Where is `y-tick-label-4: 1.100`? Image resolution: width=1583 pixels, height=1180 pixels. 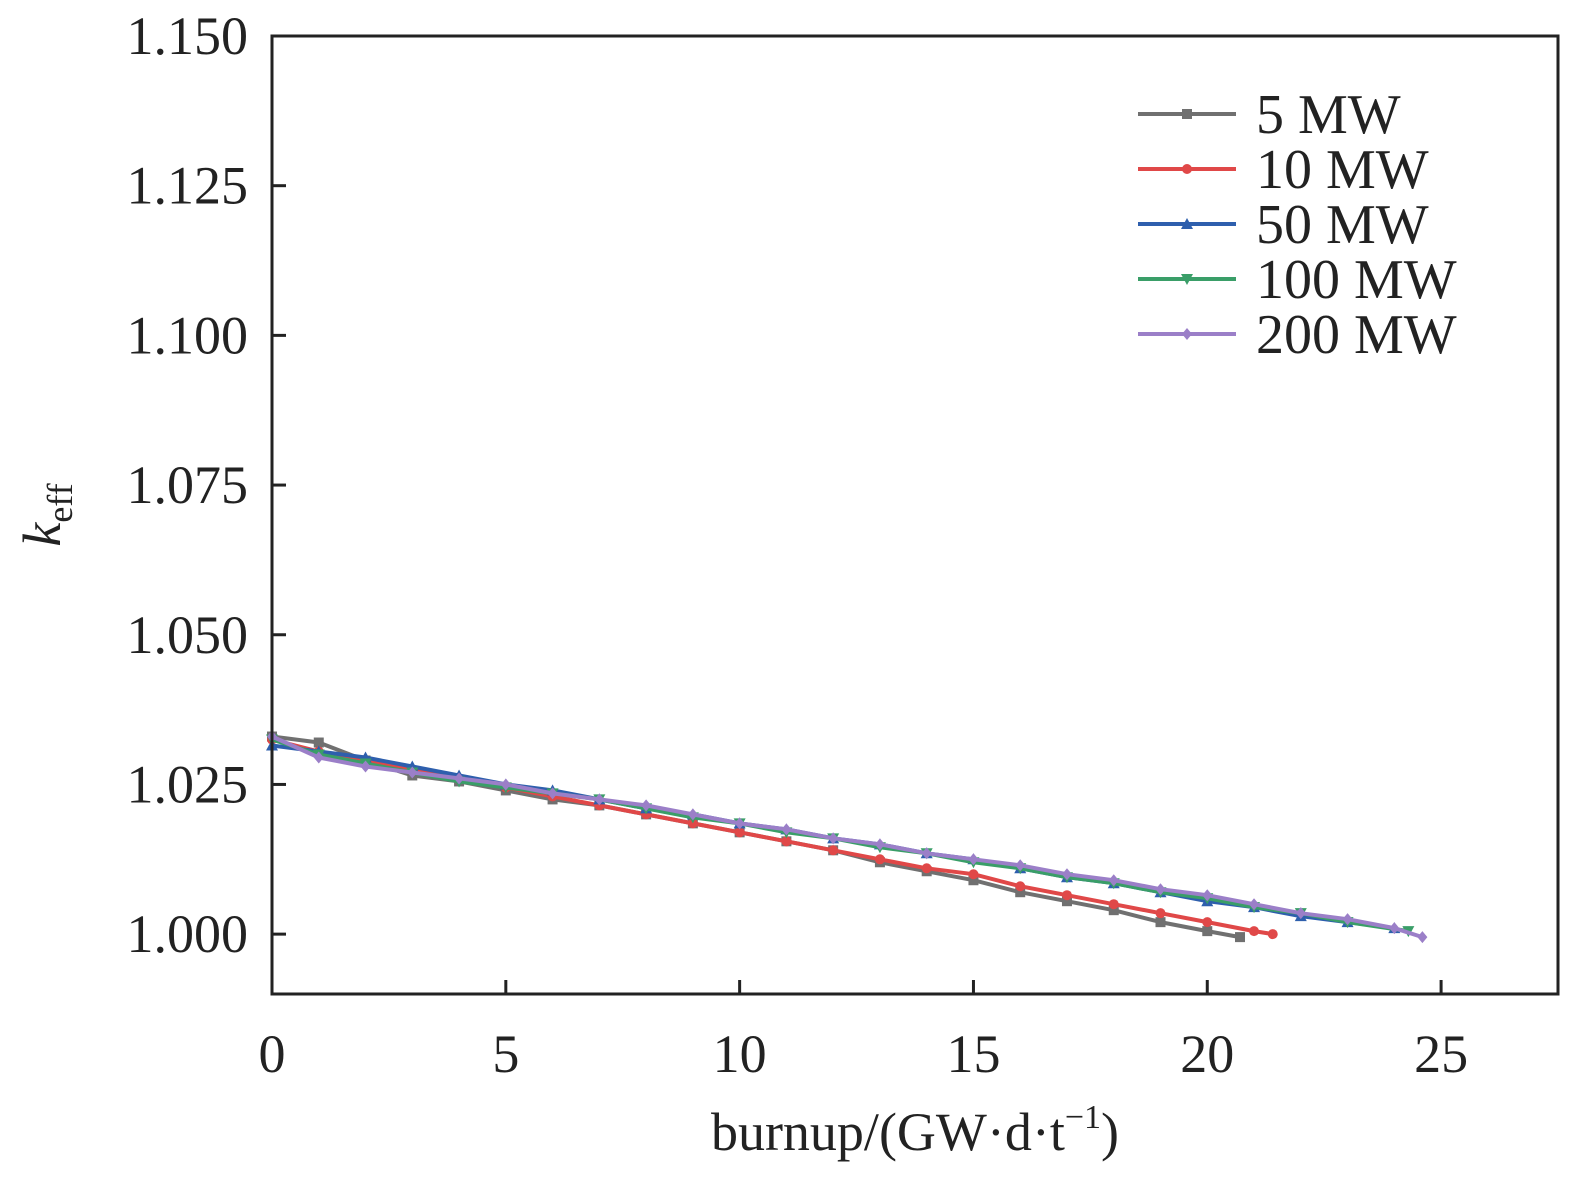
y-tick-label-4: 1.100 is located at coordinates (188, 335).